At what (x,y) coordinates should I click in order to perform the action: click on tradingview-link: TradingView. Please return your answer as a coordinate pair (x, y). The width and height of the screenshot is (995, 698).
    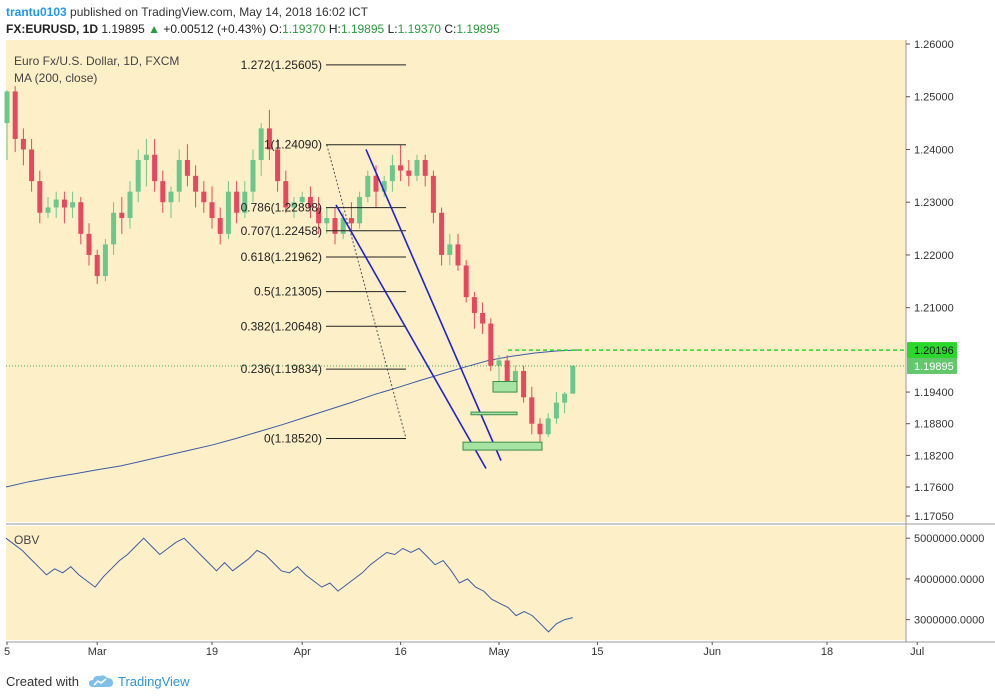
    Looking at the image, I should click on (154, 681).